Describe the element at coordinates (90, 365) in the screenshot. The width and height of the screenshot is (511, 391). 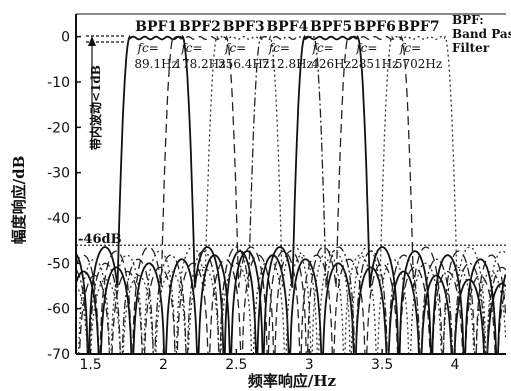
I see `x-tick-label: 1.5` at that location.